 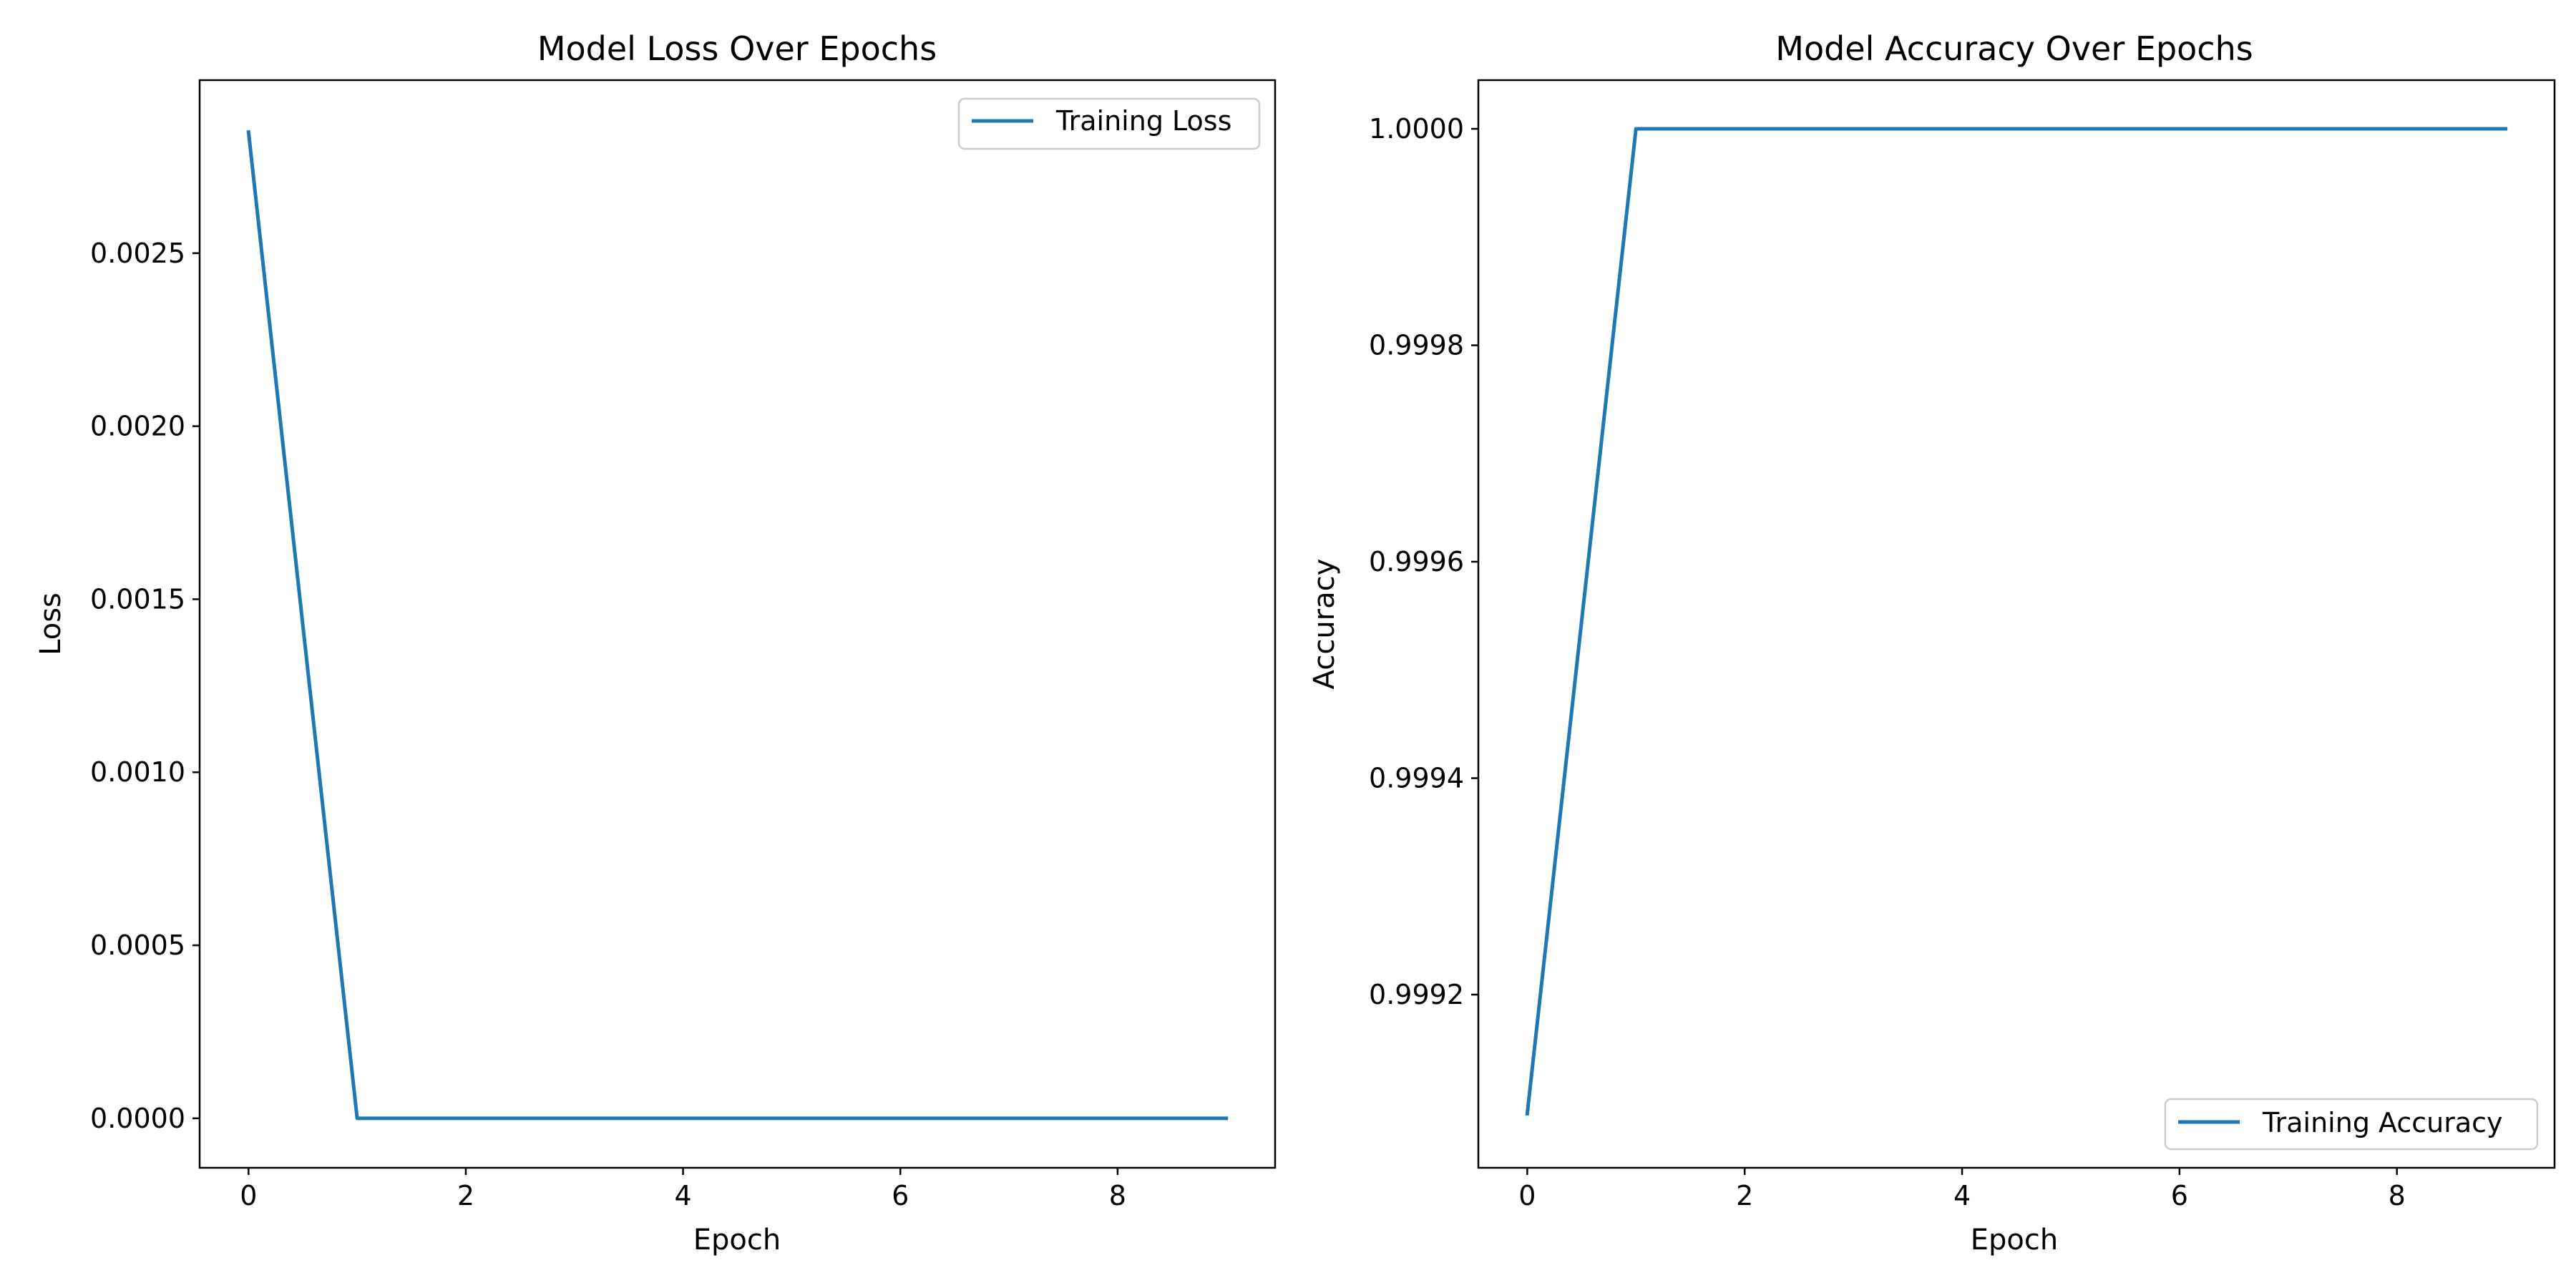 I want to click on accuracy-legend: Training Accuracy, so click(x=2351, y=1124).